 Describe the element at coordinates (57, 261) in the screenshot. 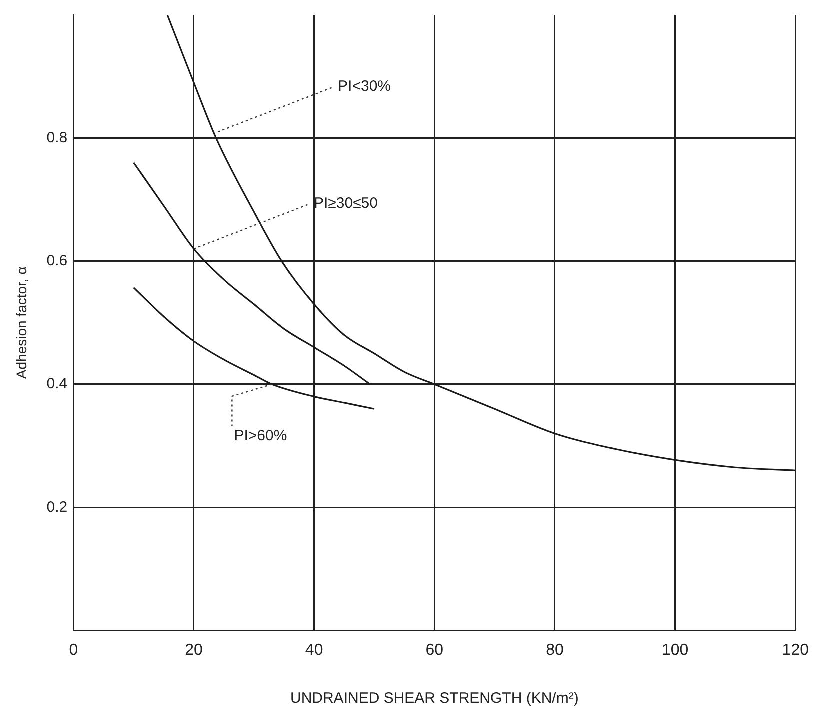

I see `y-tick-label: 0.6` at that location.